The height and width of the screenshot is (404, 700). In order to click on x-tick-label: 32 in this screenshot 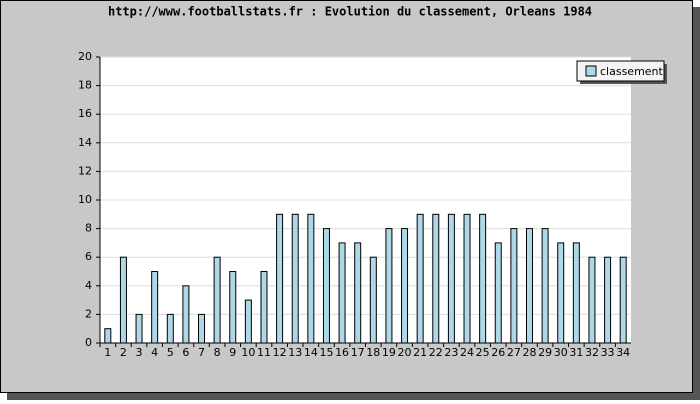, I will do `click(592, 352)`.